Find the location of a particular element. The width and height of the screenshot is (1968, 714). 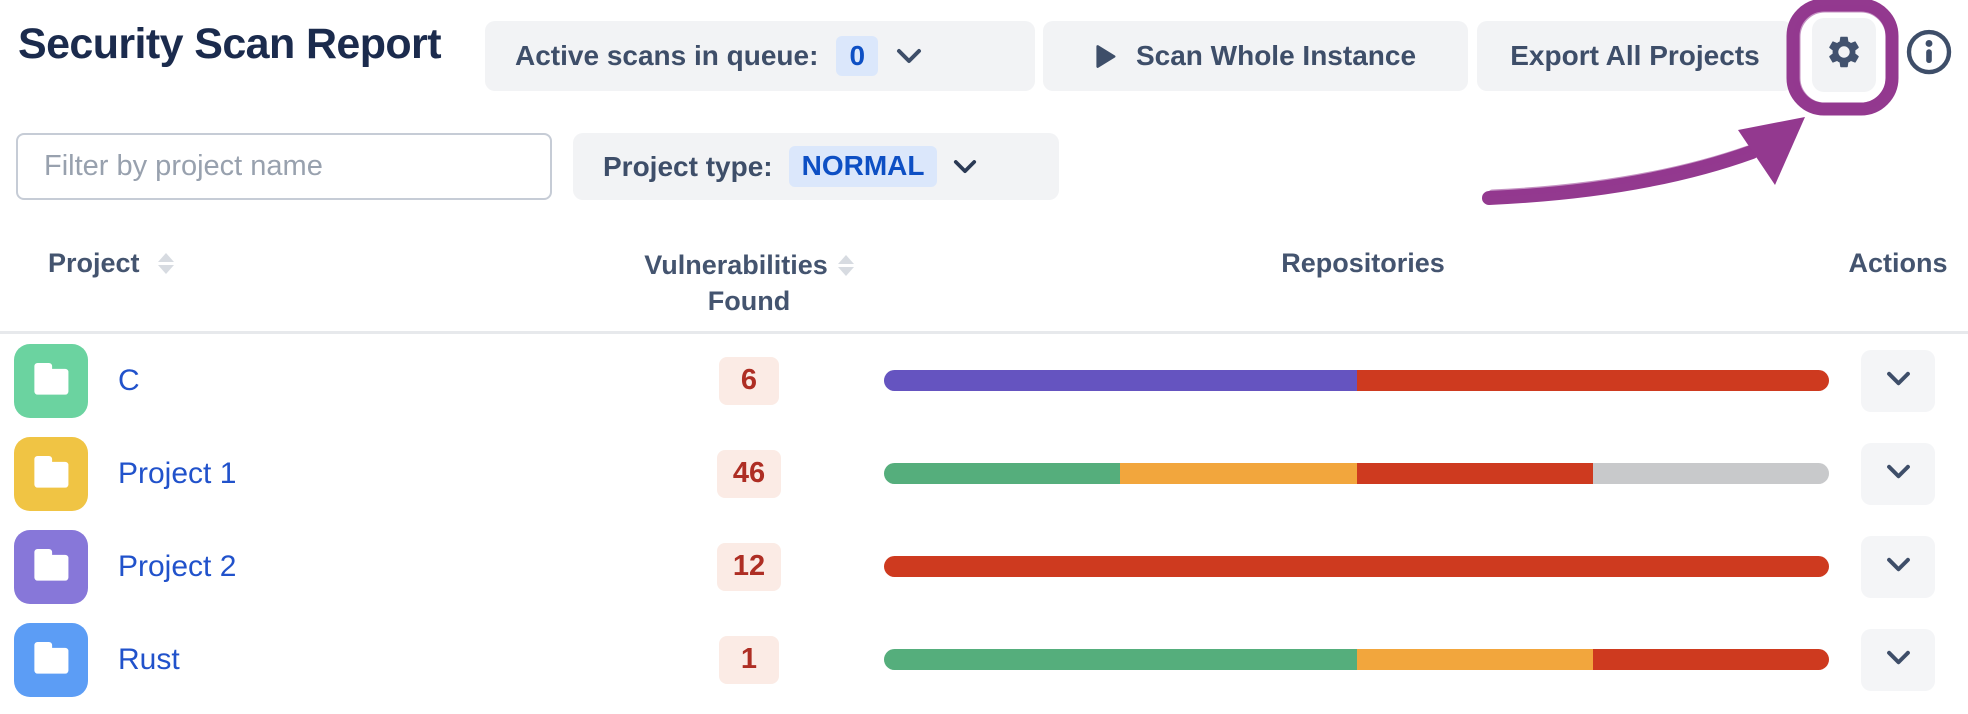

column-header-repositories: Repositories is located at coordinates (1363, 263).